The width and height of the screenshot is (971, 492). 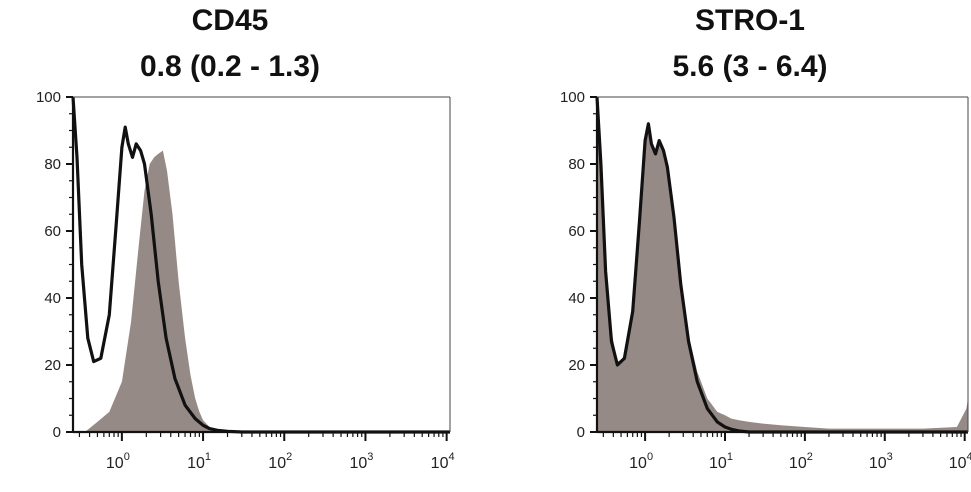 I want to click on chart-subtitle: 0.8 (0.2 - 1.3), so click(x=230, y=66).